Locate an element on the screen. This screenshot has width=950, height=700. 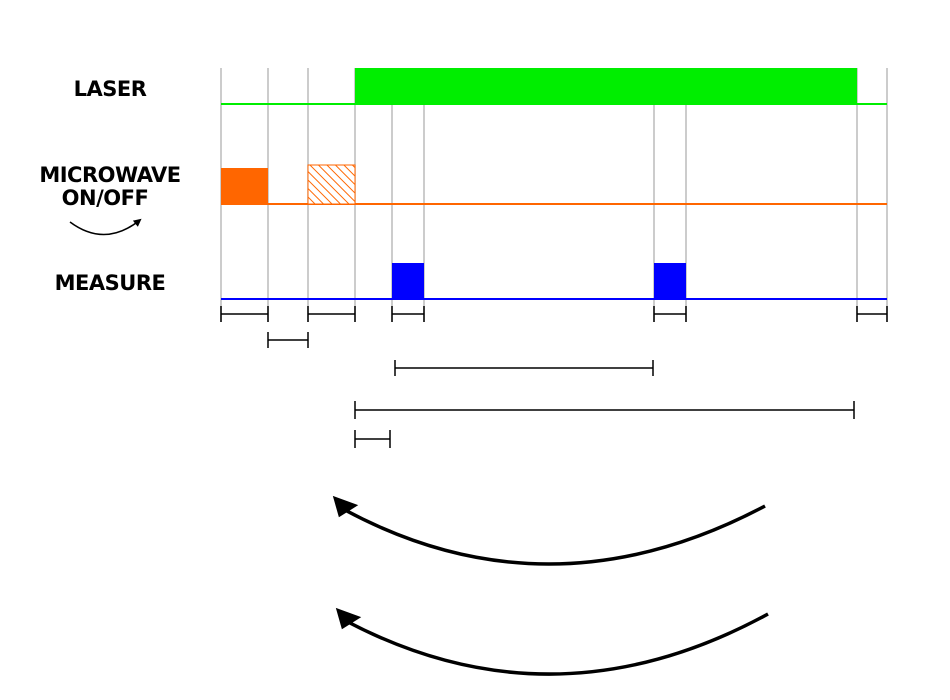
laser-pulse is located at coordinates (606, 86).